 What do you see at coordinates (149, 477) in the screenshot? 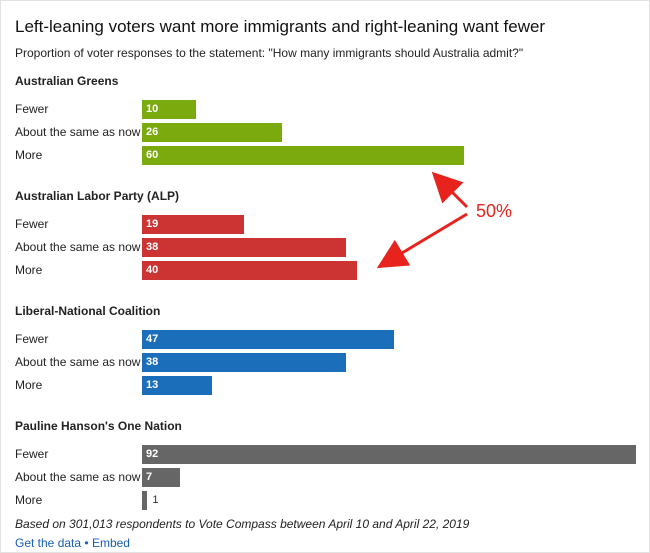
I see `bar-value-label: 7` at bounding box center [149, 477].